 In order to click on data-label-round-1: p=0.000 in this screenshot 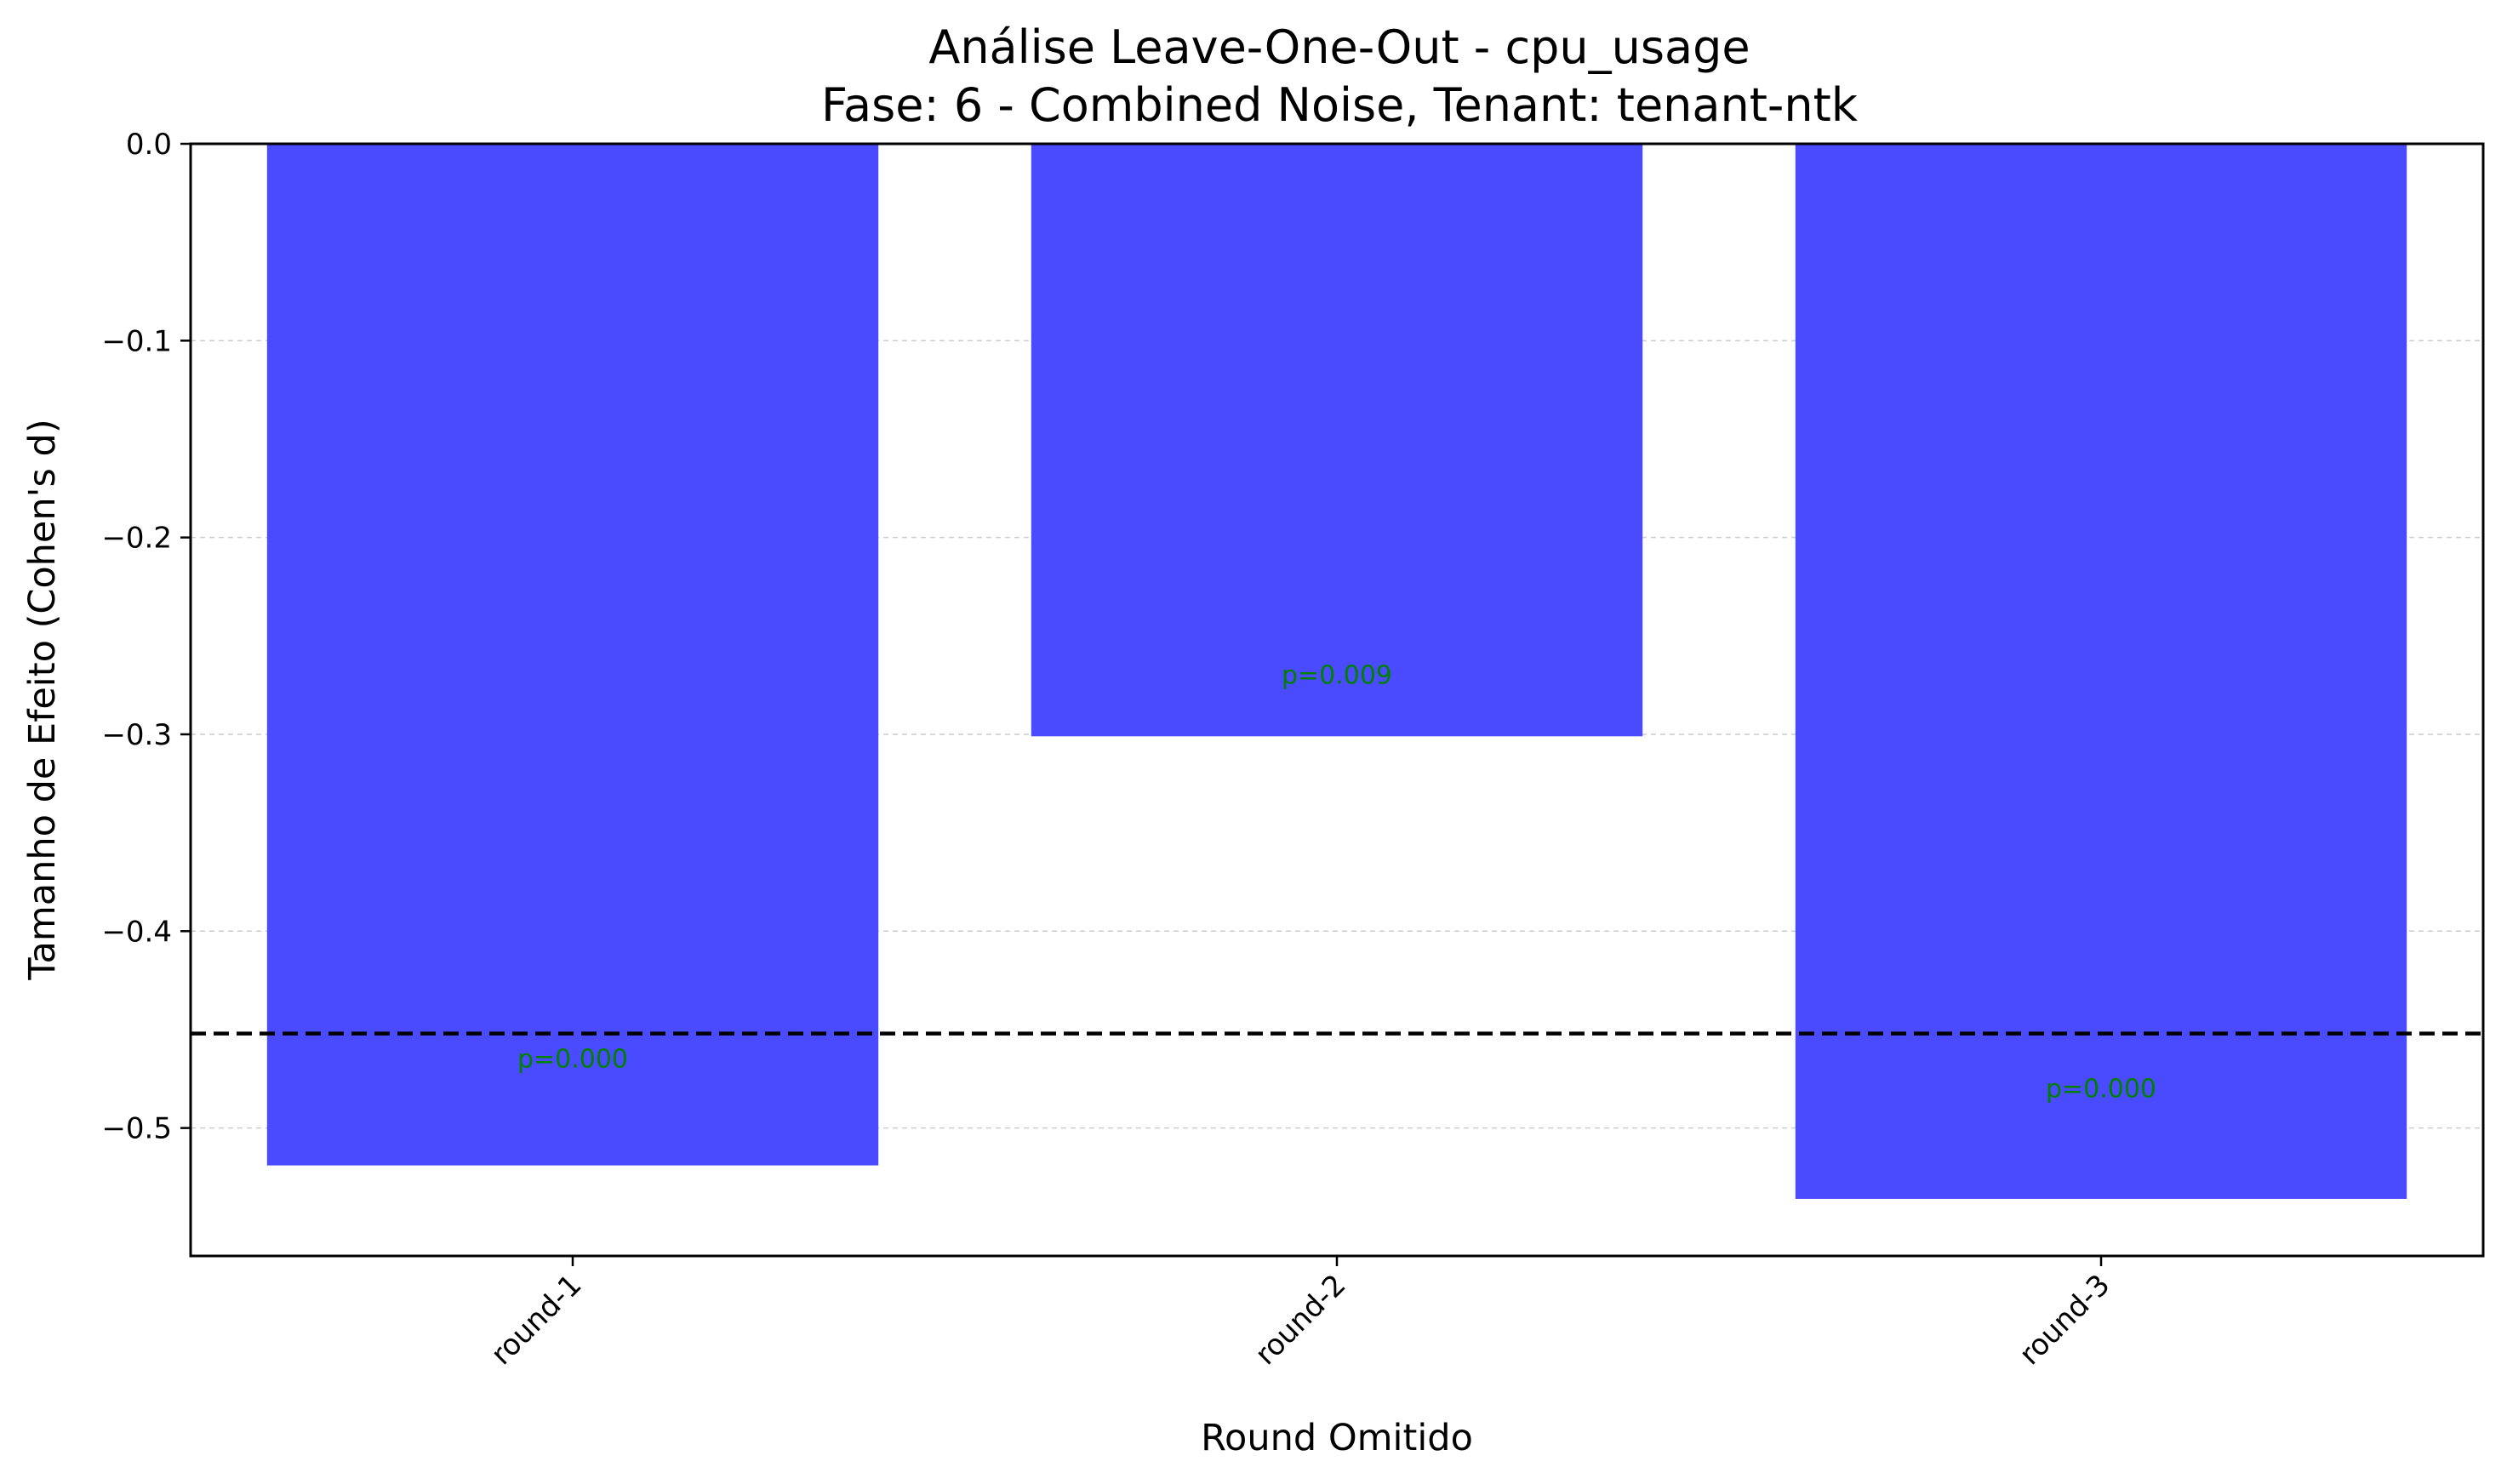, I will do `click(572, 1060)`.